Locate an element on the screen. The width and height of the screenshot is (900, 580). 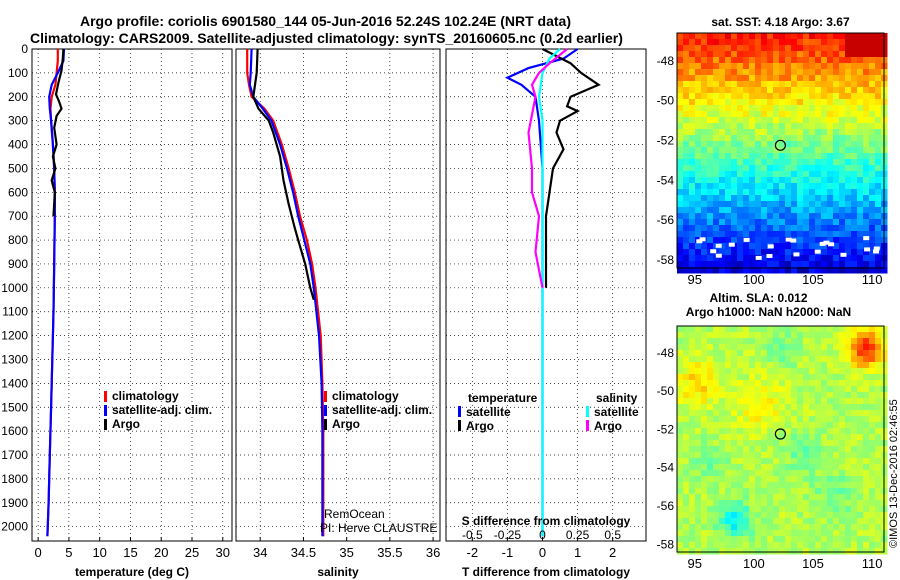
map-x-tick-label: 110 is located at coordinates (872, 279).